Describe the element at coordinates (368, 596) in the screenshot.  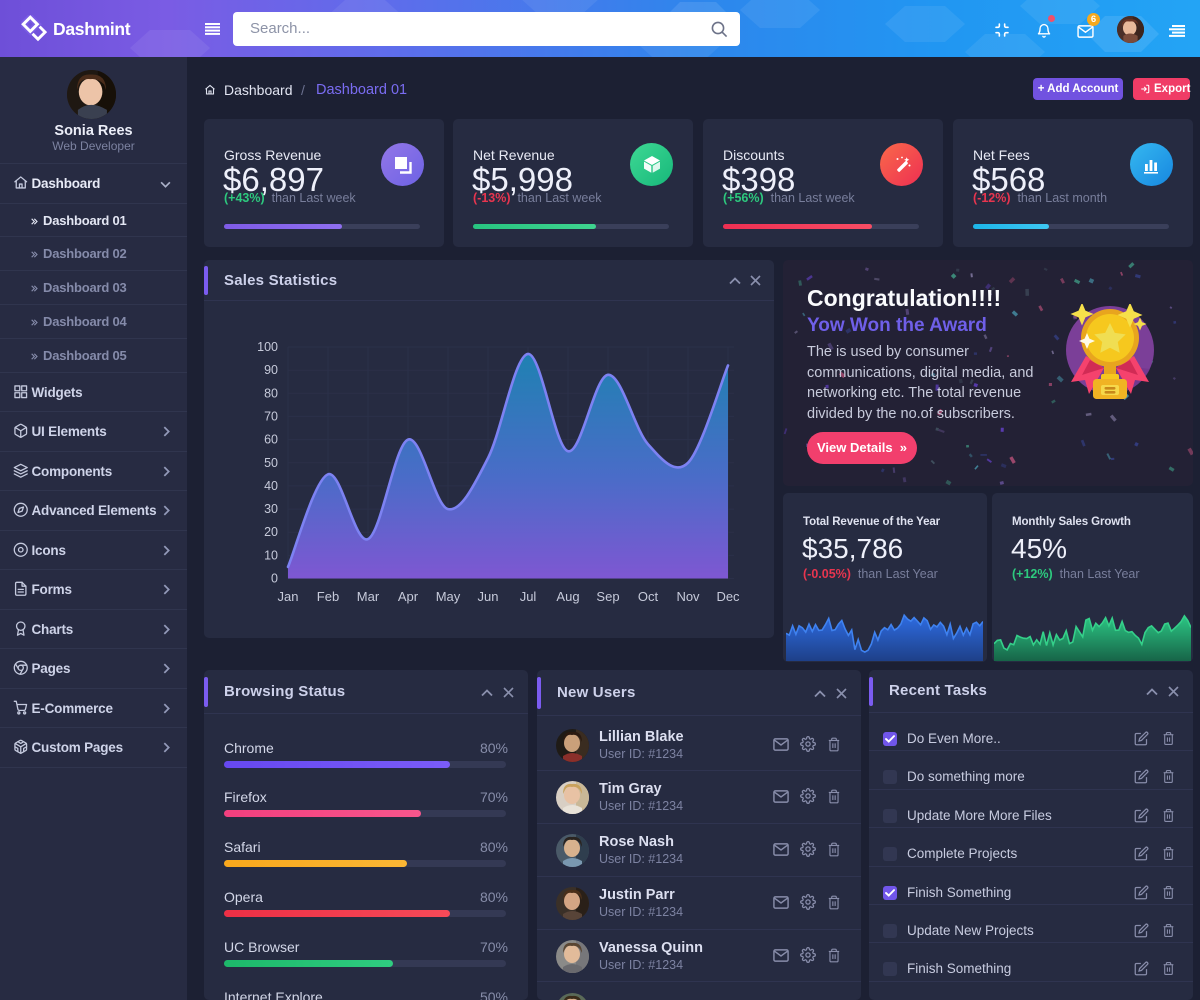
I see `svg-text: Mar` at that location.